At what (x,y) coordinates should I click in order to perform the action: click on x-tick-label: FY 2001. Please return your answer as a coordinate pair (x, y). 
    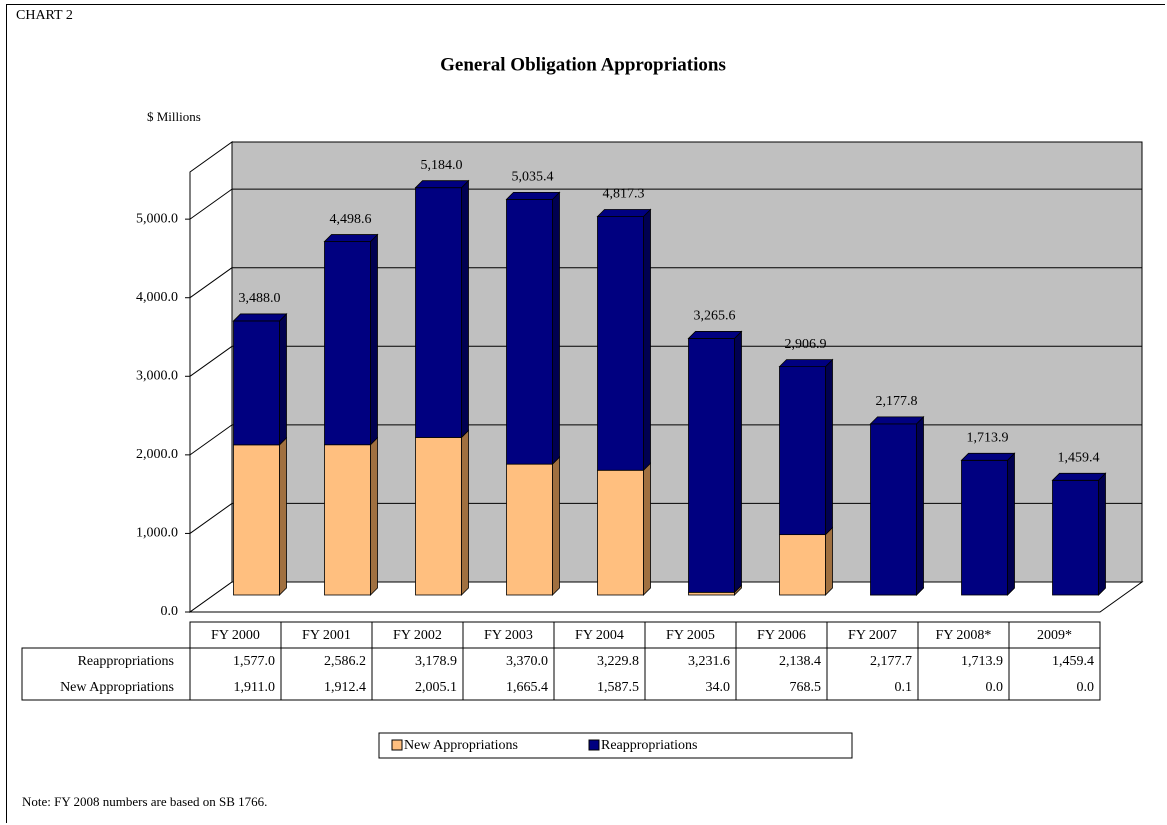
    Looking at the image, I should click on (326, 635).